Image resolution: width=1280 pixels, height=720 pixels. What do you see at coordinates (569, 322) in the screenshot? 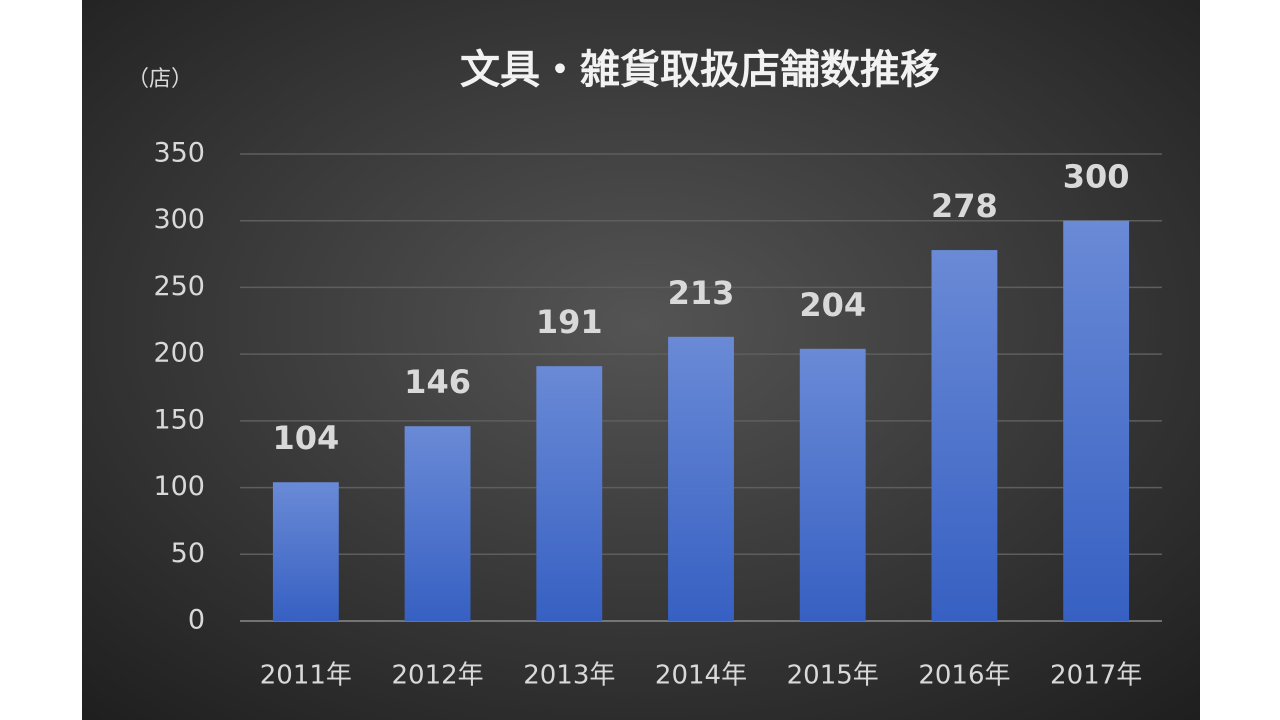
I see `data-label: 191` at bounding box center [569, 322].